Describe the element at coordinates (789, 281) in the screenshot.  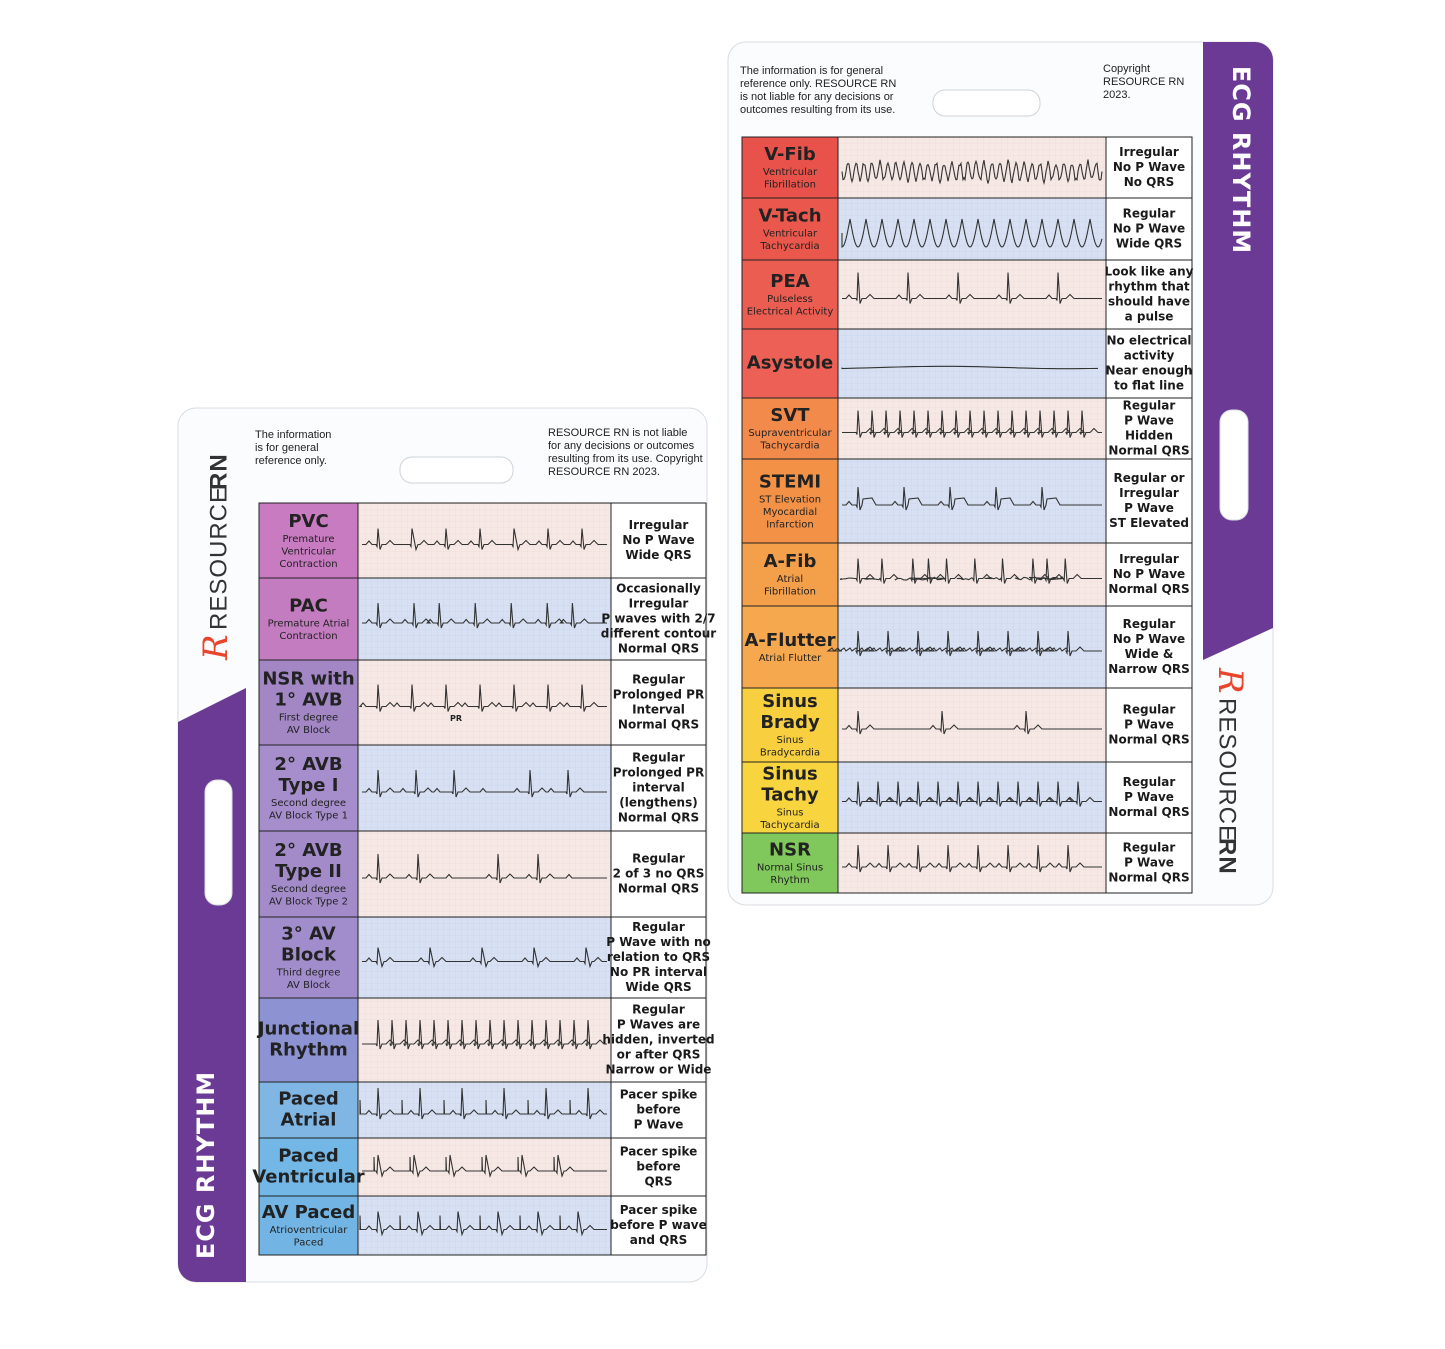
I see `rhythm-name: PEA` at that location.